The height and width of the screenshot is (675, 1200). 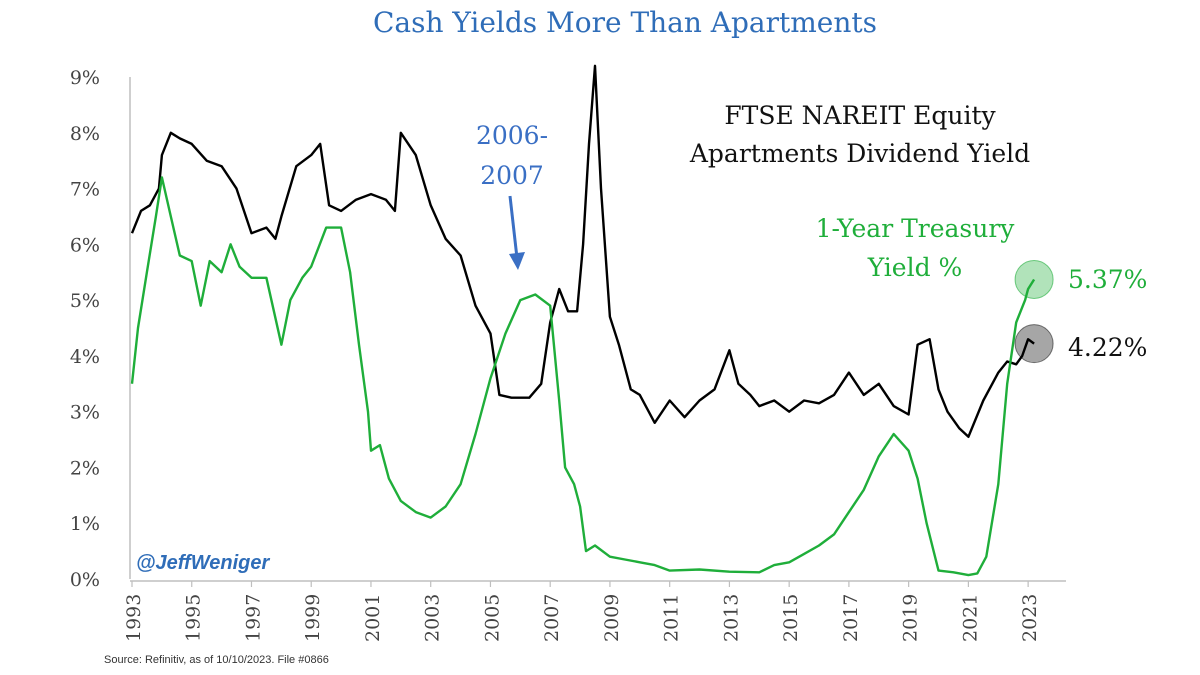 What do you see at coordinates (85, 301) in the screenshot?
I see `y-tick-label: 5%` at bounding box center [85, 301].